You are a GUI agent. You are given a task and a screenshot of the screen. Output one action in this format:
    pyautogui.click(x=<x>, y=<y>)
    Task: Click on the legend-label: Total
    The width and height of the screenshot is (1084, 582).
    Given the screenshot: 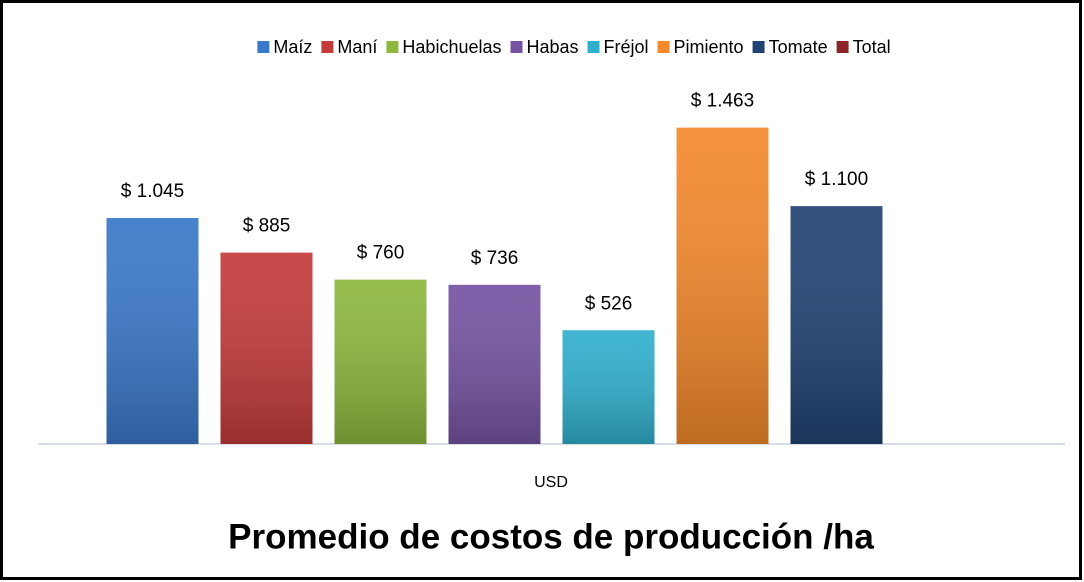 What is the action you would take?
    pyautogui.click(x=872, y=47)
    